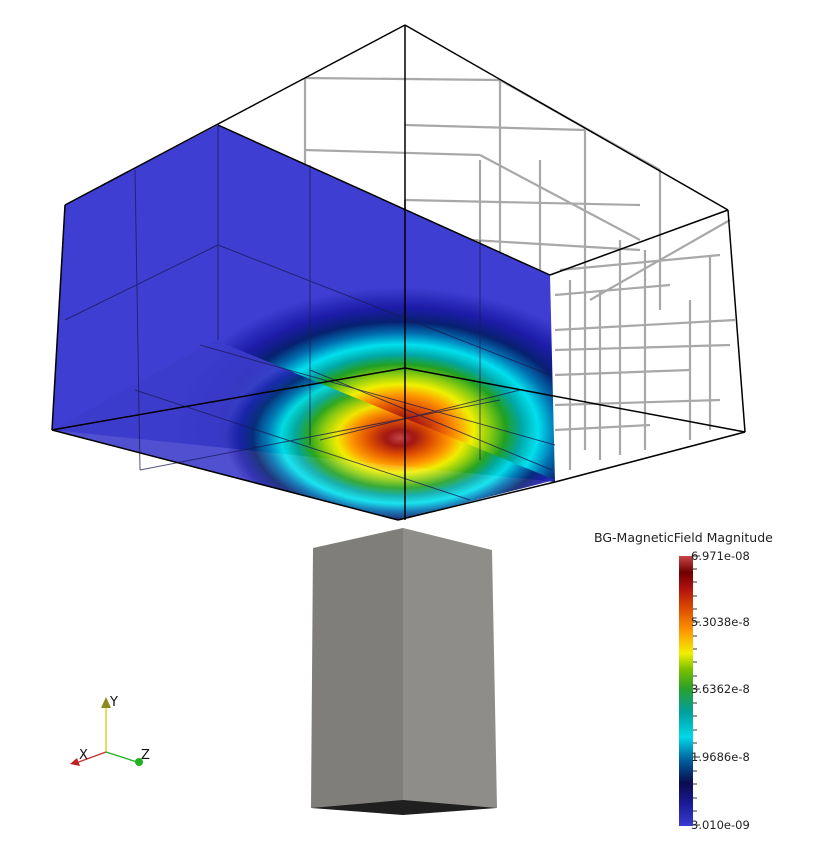 The height and width of the screenshot is (860, 827). I want to click on colorbar-title: BG-MagneticField Magnitude, so click(683, 537).